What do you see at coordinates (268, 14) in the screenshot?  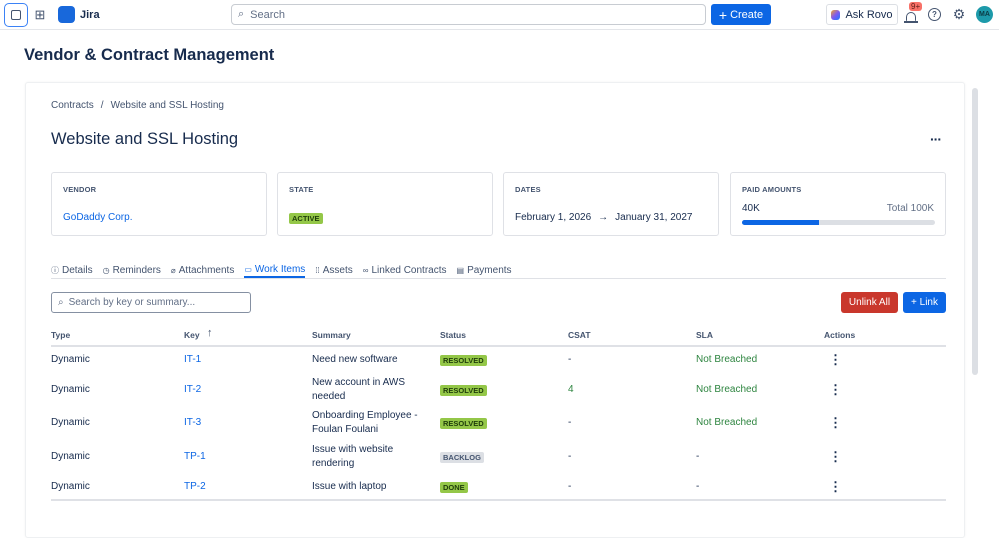 I see `search-placeholder: Search` at bounding box center [268, 14].